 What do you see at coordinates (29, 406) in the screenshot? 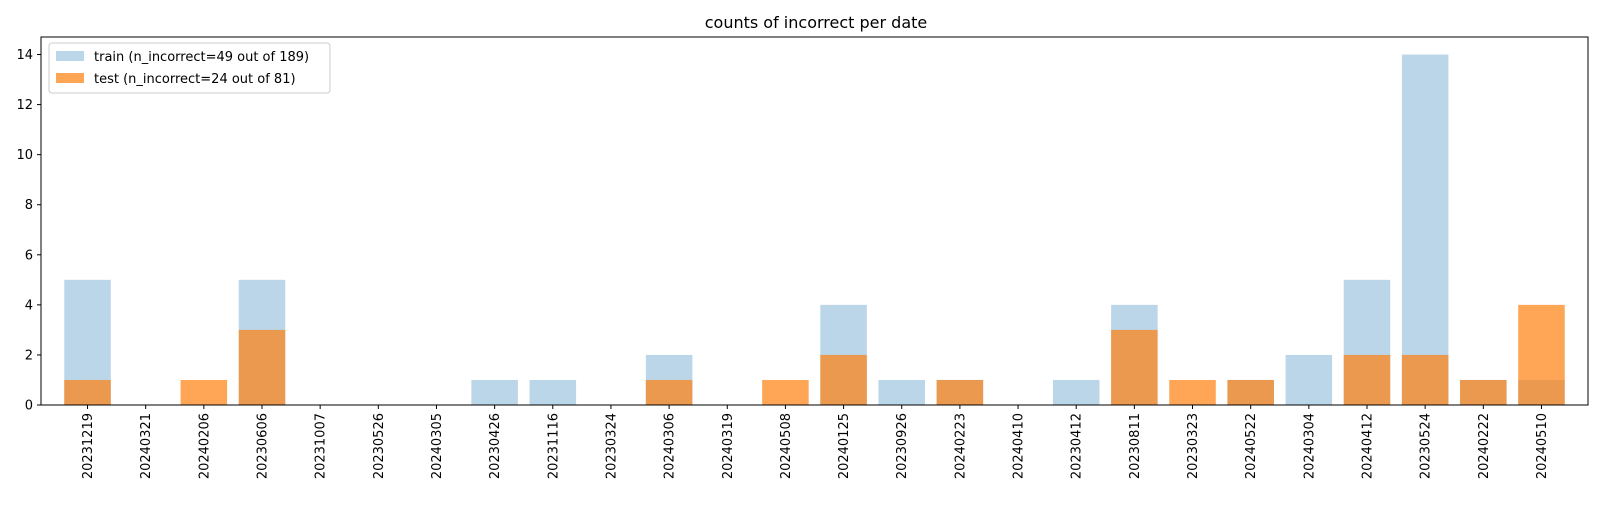
I see `y-tick-label-0: 0` at bounding box center [29, 406].